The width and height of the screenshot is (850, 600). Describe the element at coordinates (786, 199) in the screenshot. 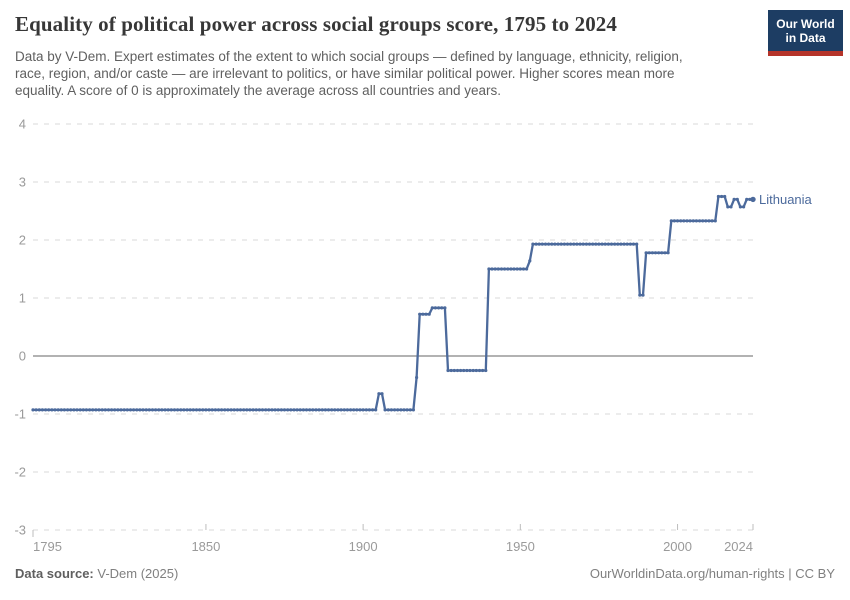

I see `series-entity-label: Lithuania` at that location.